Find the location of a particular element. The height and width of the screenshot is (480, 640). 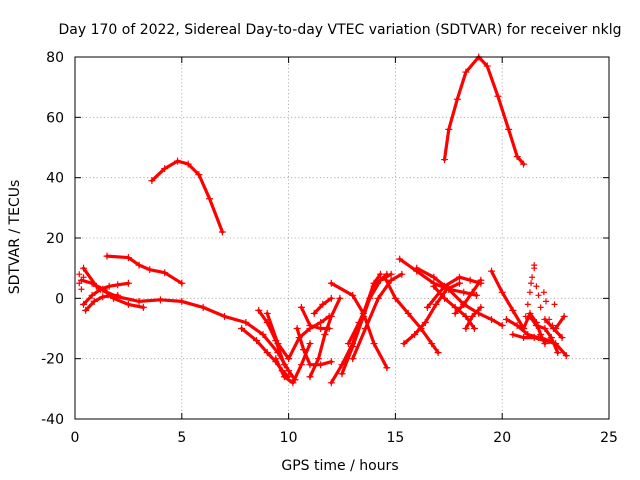

x-tick-label: 0 is located at coordinates (75, 438).